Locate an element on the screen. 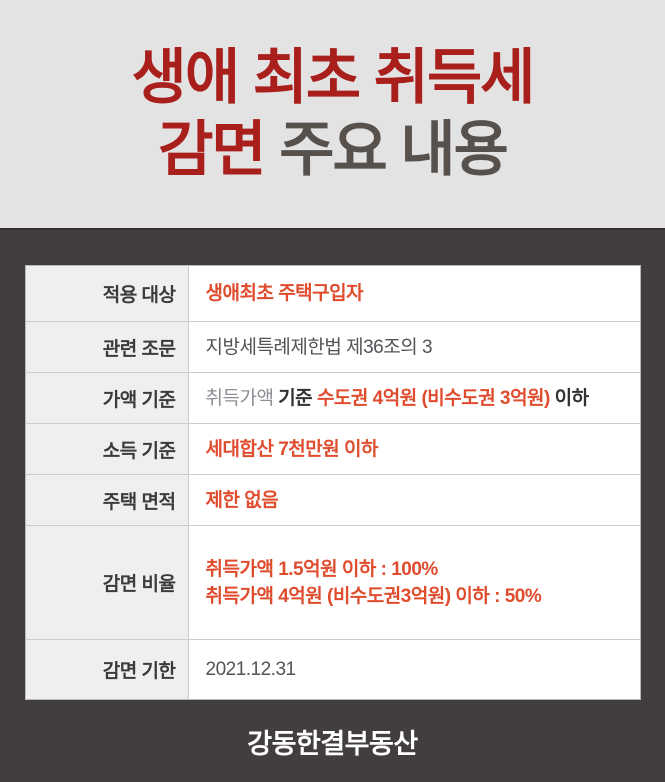 The image size is (665, 782). row-value-line: 2021.12.31 is located at coordinates (418, 669).